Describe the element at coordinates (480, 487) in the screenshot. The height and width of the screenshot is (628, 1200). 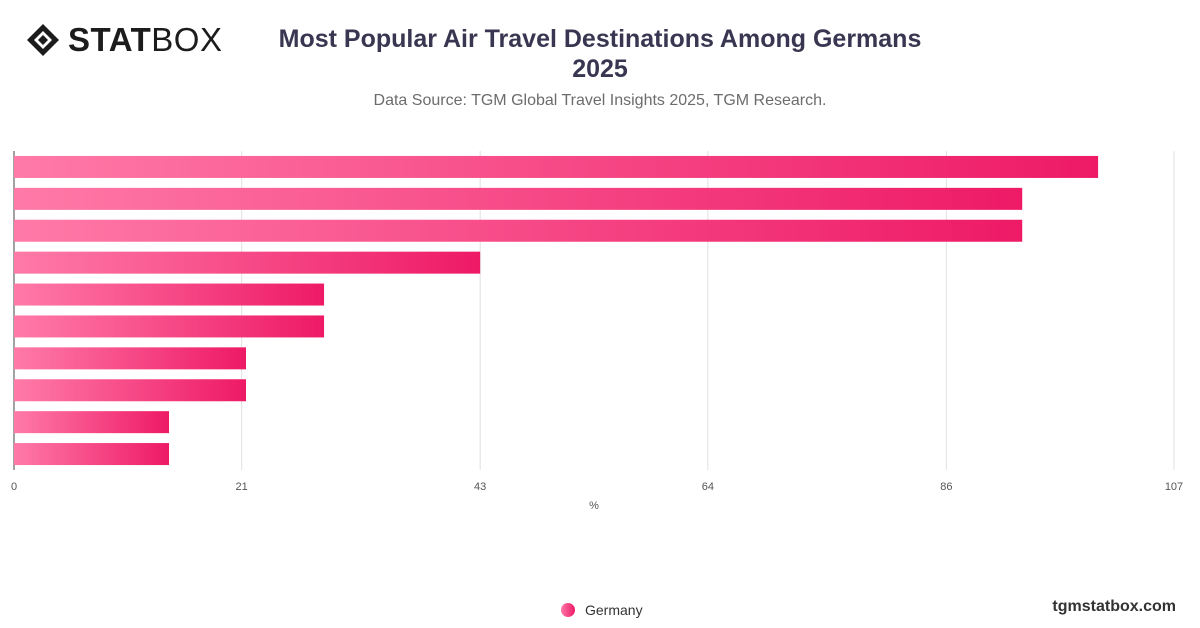
I see `x-tick-label: 43` at that location.